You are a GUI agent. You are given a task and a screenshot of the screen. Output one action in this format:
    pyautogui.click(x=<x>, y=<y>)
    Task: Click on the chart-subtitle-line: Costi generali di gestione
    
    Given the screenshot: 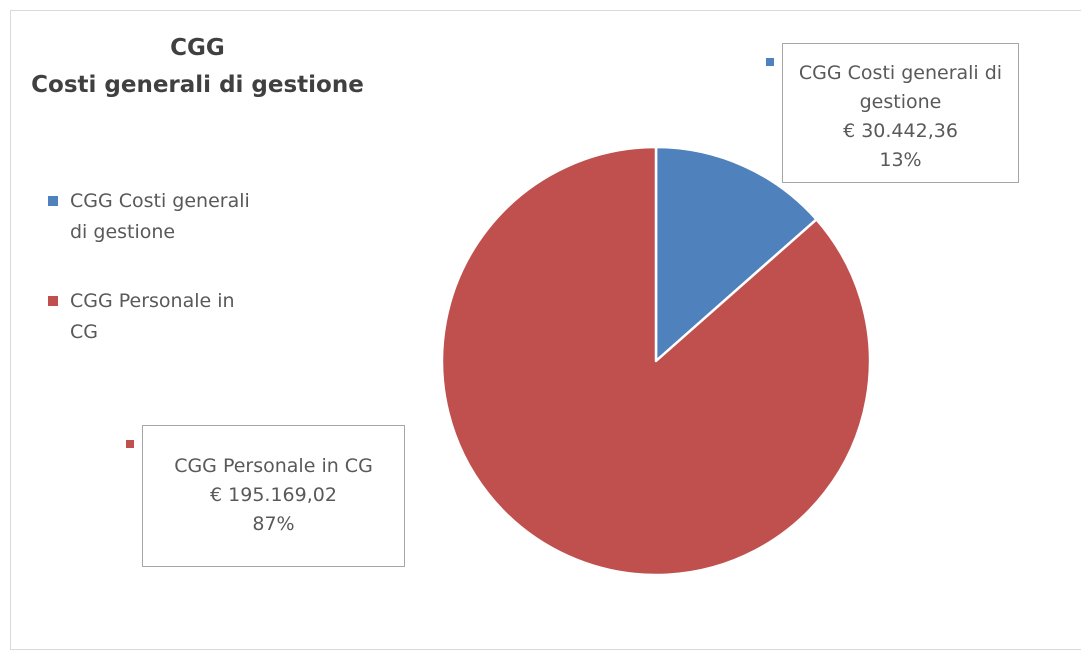 What is the action you would take?
    pyautogui.click(x=197, y=85)
    